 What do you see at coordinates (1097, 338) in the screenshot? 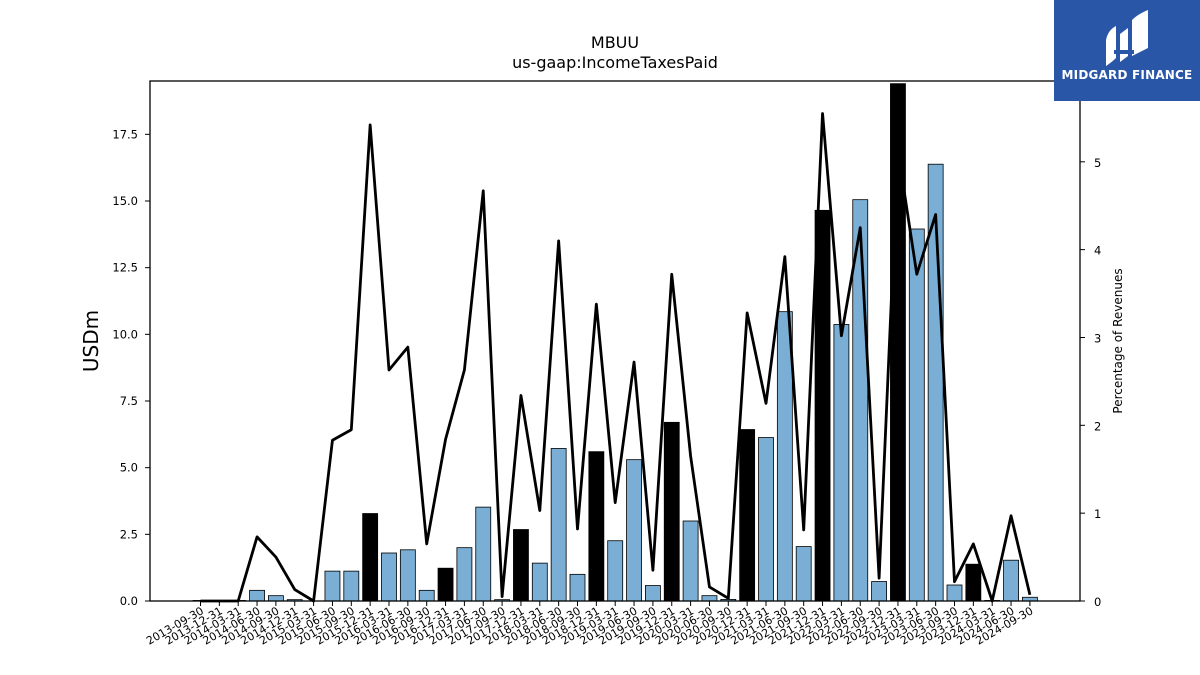
I see `y2-tick-label: 3` at bounding box center [1097, 338].